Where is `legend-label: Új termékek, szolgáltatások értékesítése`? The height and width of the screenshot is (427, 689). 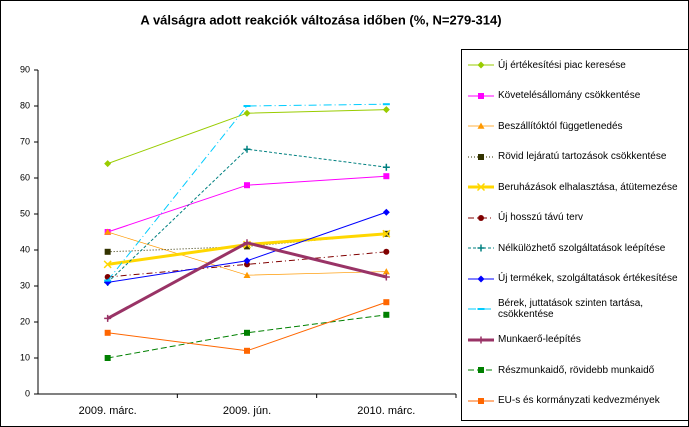 legend-label: Új termékek, szolgáltatások értékesítése is located at coordinates (588, 279).